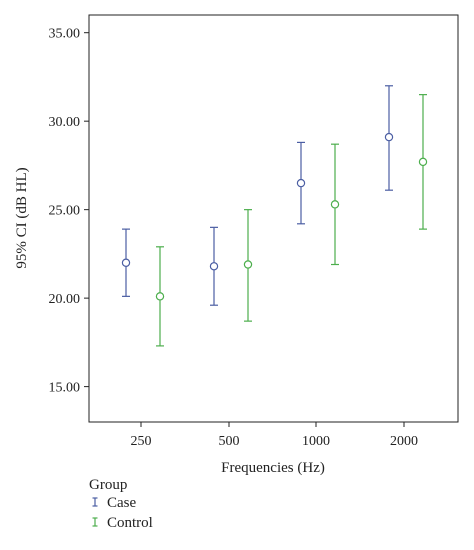 Image resolution: width=474 pixels, height=550 pixels. What do you see at coordinates (65, 388) in the screenshot?
I see `y-tick-label: 15.00` at bounding box center [65, 388].